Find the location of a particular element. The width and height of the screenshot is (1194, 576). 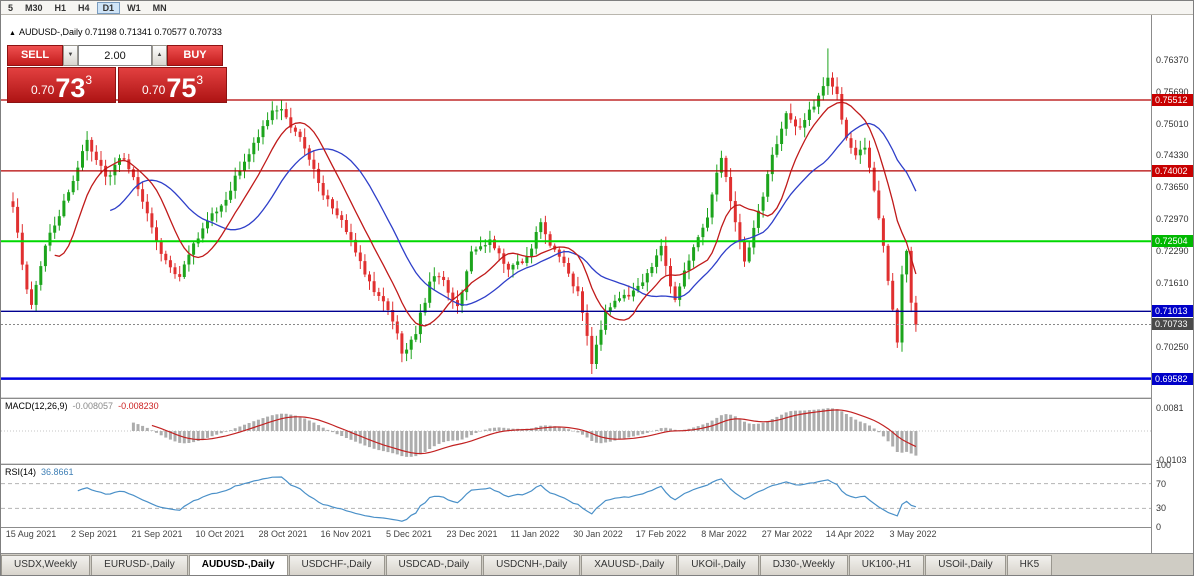

rsi-panel: RSI(14) 36.8661 is located at coordinates (576, 496).